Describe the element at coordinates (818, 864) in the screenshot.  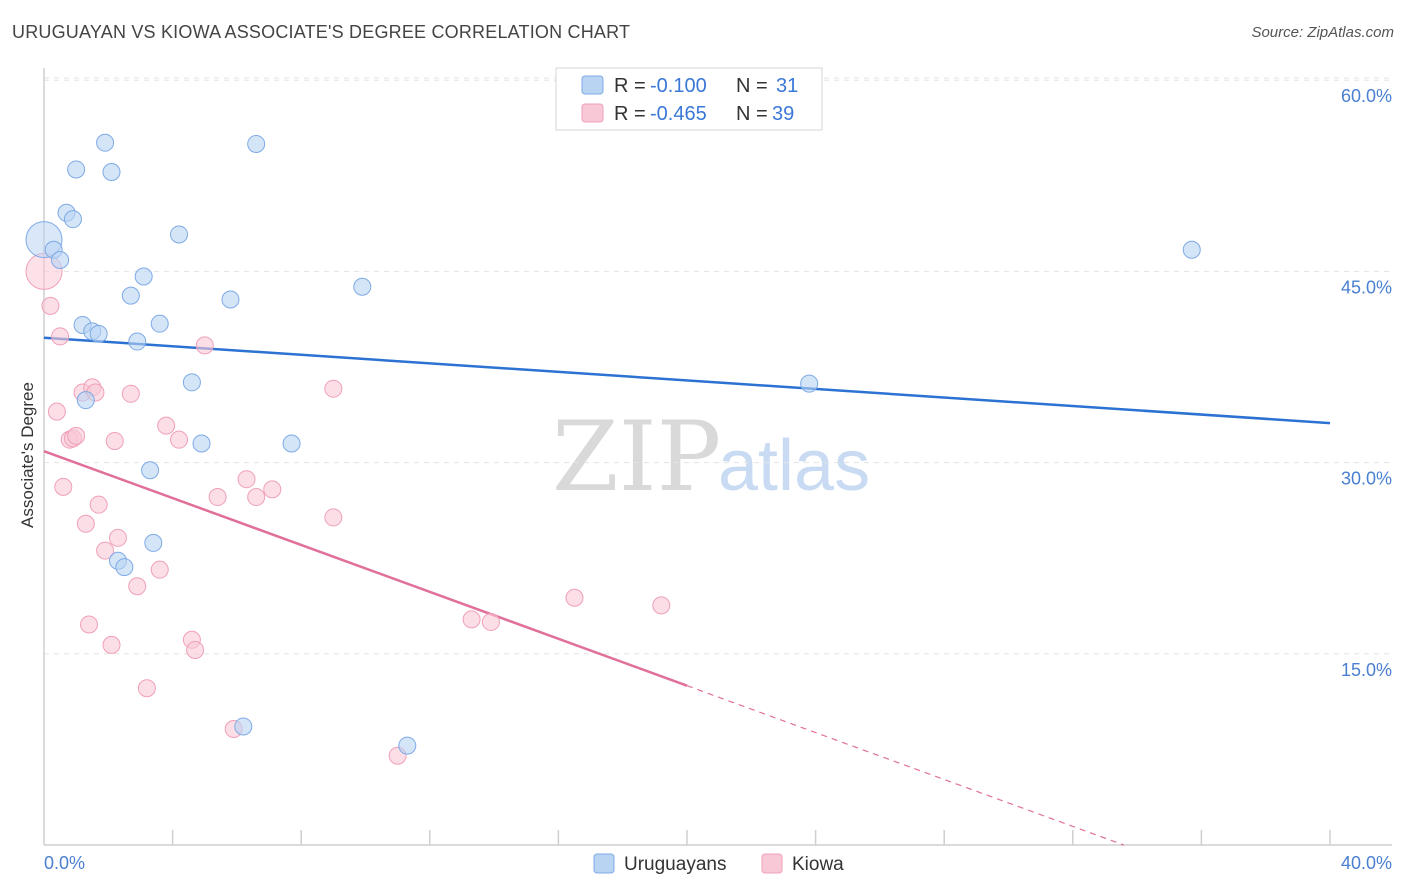
I see `bottom-legend-kiowa: Kiowa` at that location.